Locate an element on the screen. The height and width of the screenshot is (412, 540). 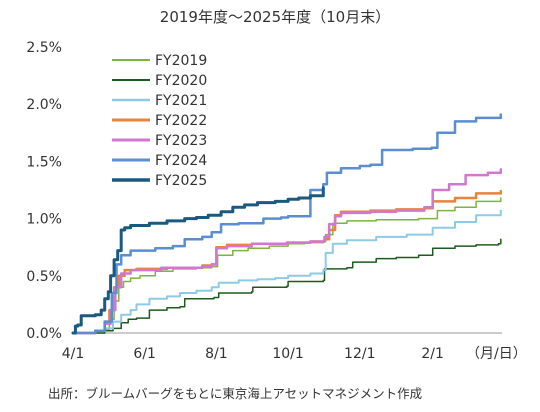
source-note: 出所：ブルームバーグをもとに東京海上アセットマネジメント作成 is located at coordinates (235, 393).